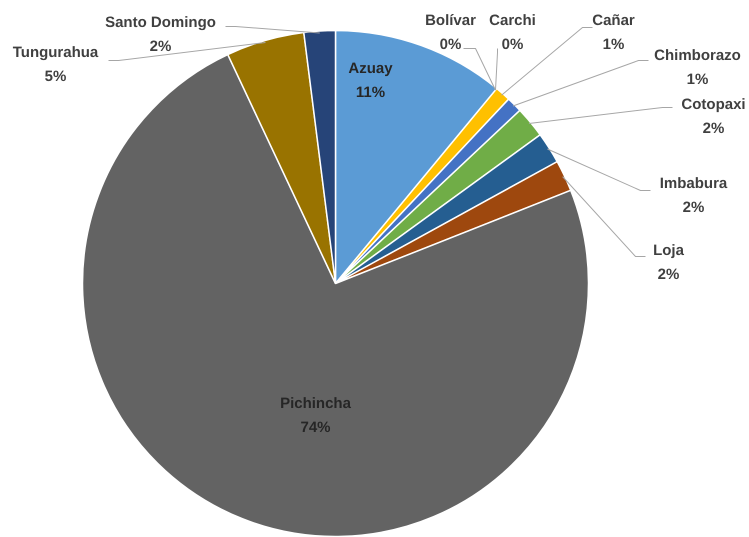 This screenshot has height=537, width=749. I want to click on data-label: 11%, so click(371, 92).